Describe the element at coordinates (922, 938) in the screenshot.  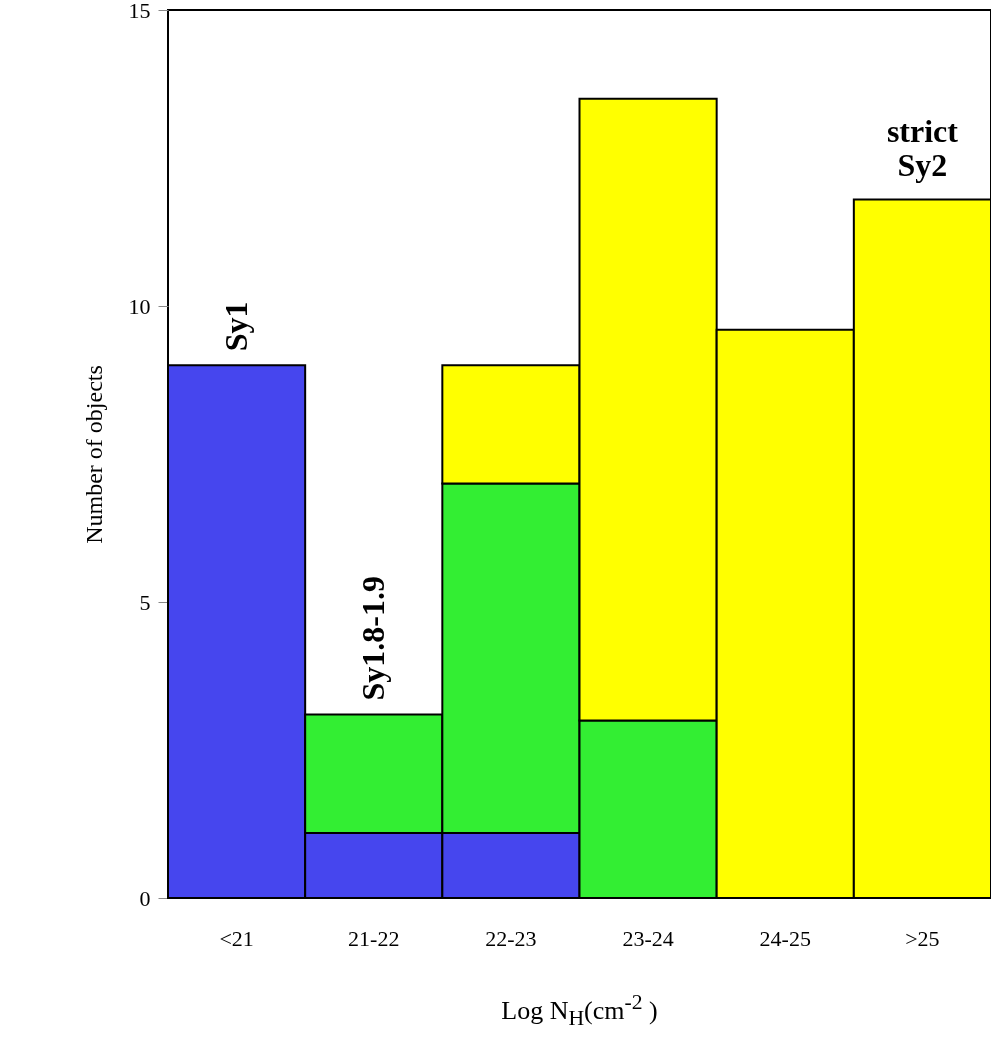
I see `x-tick-label: >25` at that location.